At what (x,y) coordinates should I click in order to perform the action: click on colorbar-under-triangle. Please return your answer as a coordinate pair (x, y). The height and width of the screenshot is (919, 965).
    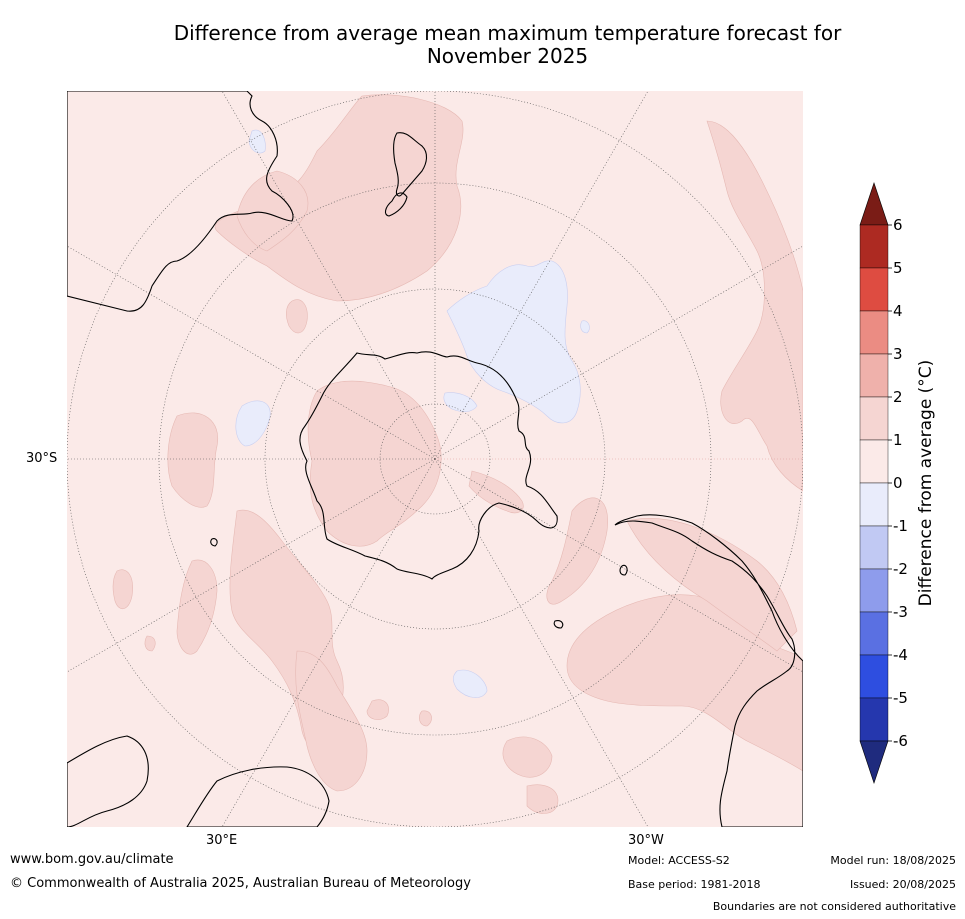
    Looking at the image, I should click on (874, 762).